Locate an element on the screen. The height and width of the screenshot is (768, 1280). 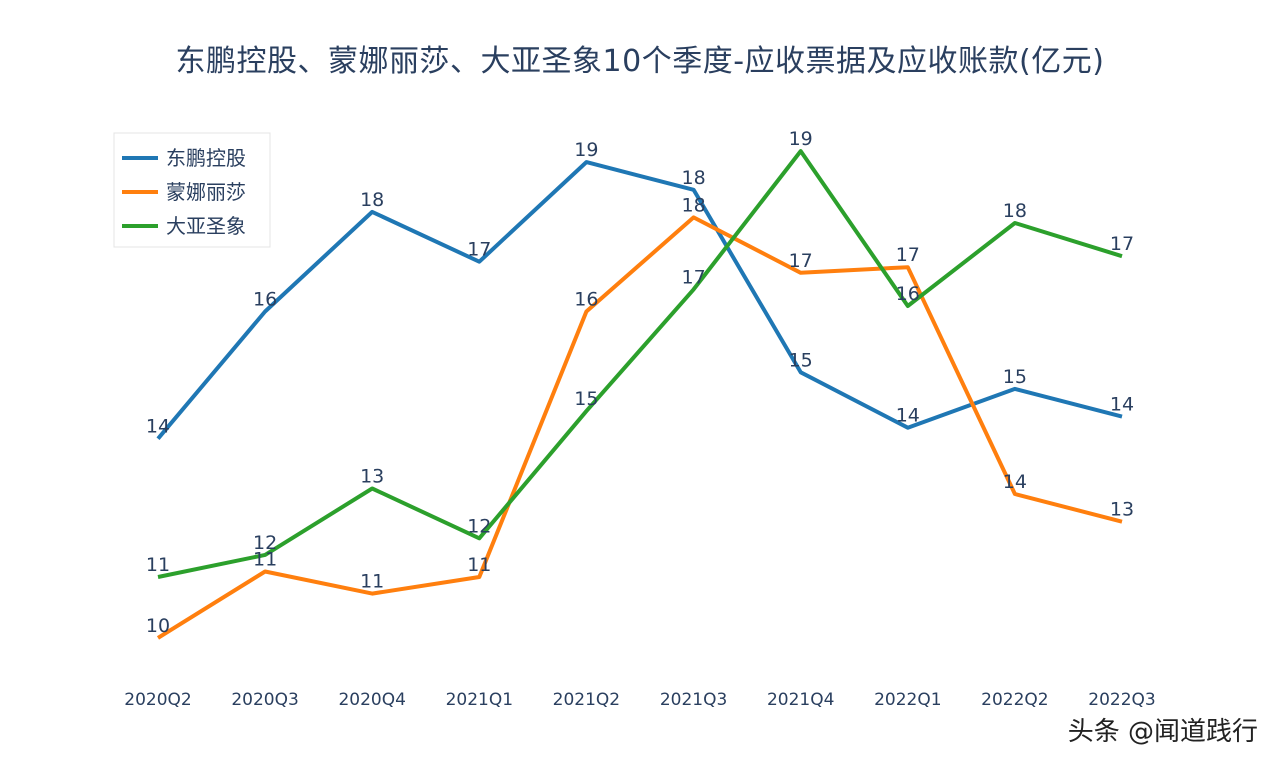
data-label: 10 is located at coordinates (158, 626).